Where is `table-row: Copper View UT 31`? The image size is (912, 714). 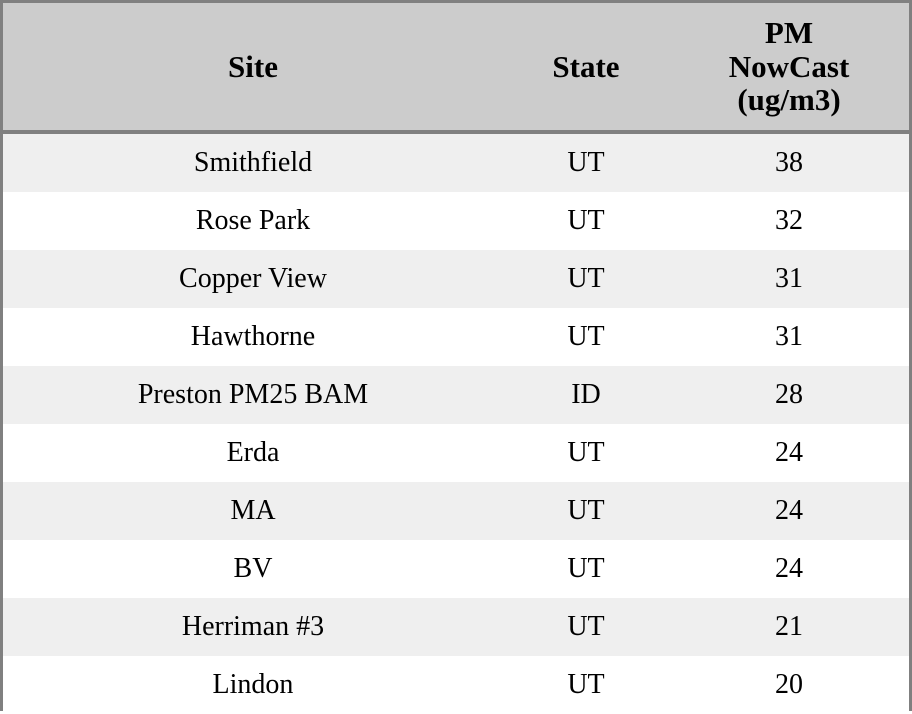
table-row: Copper View UT 31 is located at coordinates (456, 279).